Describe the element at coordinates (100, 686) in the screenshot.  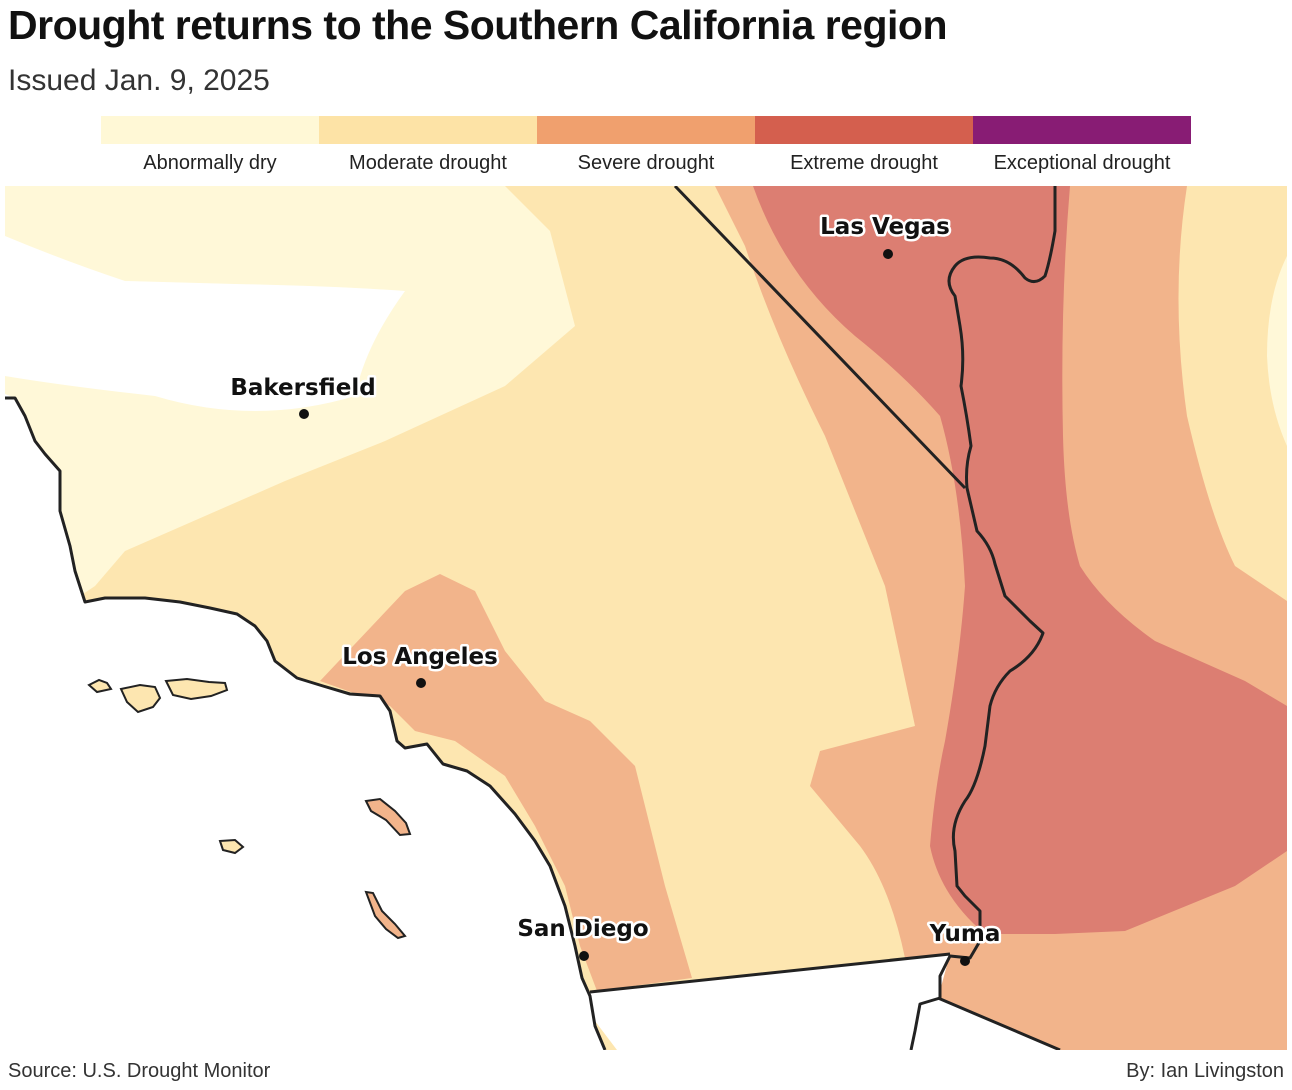
I see `island-san-miguel` at that location.